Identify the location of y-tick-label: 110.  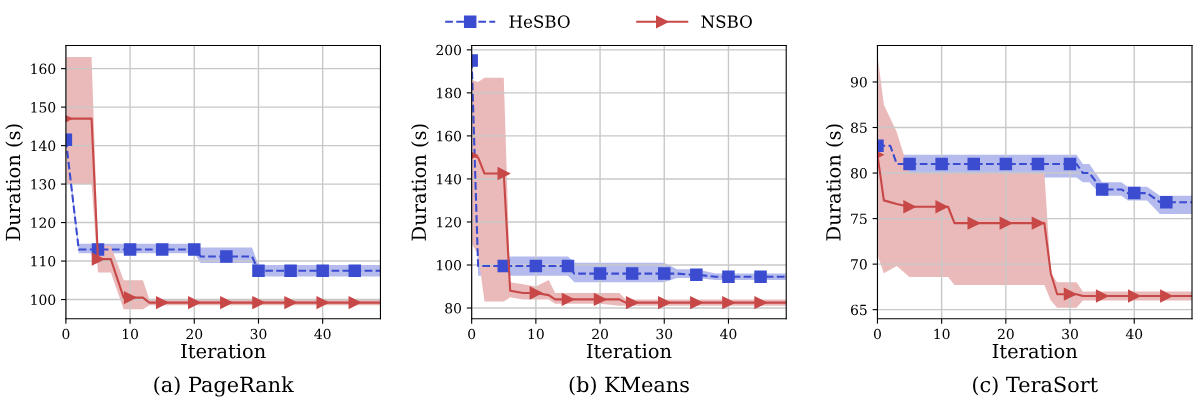
(43, 261).